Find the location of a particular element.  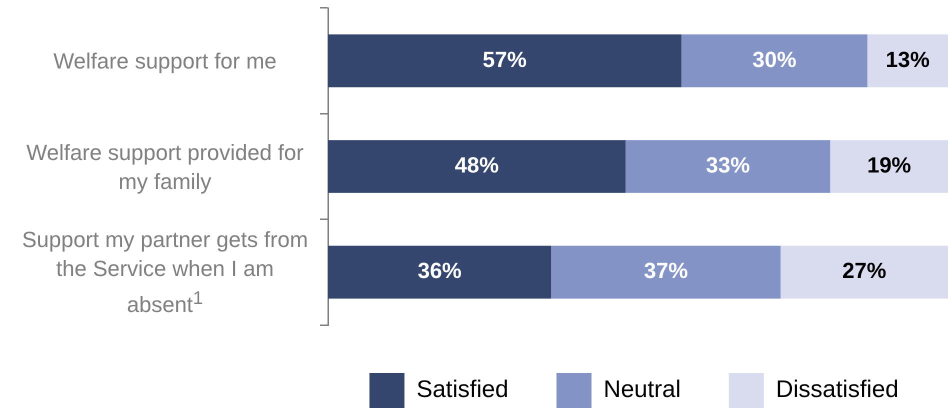

data-label: 27% is located at coordinates (864, 271).